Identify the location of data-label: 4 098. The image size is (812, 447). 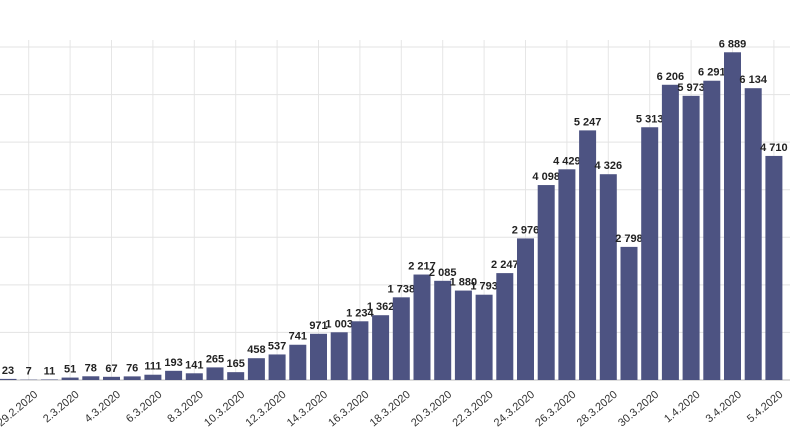
(546, 177).